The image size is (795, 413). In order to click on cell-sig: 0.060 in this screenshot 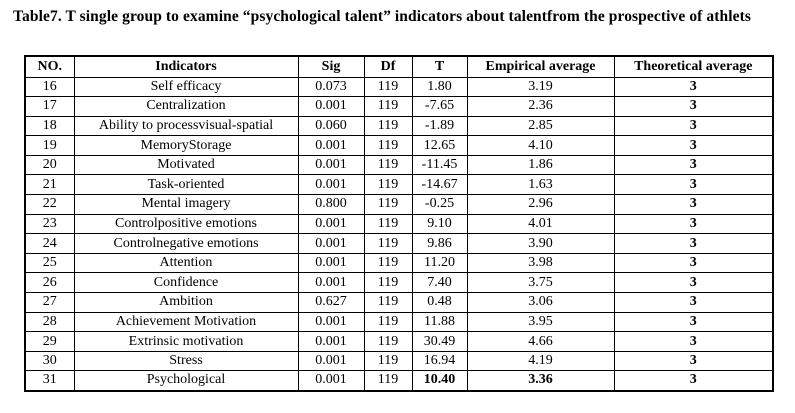, I will do `click(331, 126)`.